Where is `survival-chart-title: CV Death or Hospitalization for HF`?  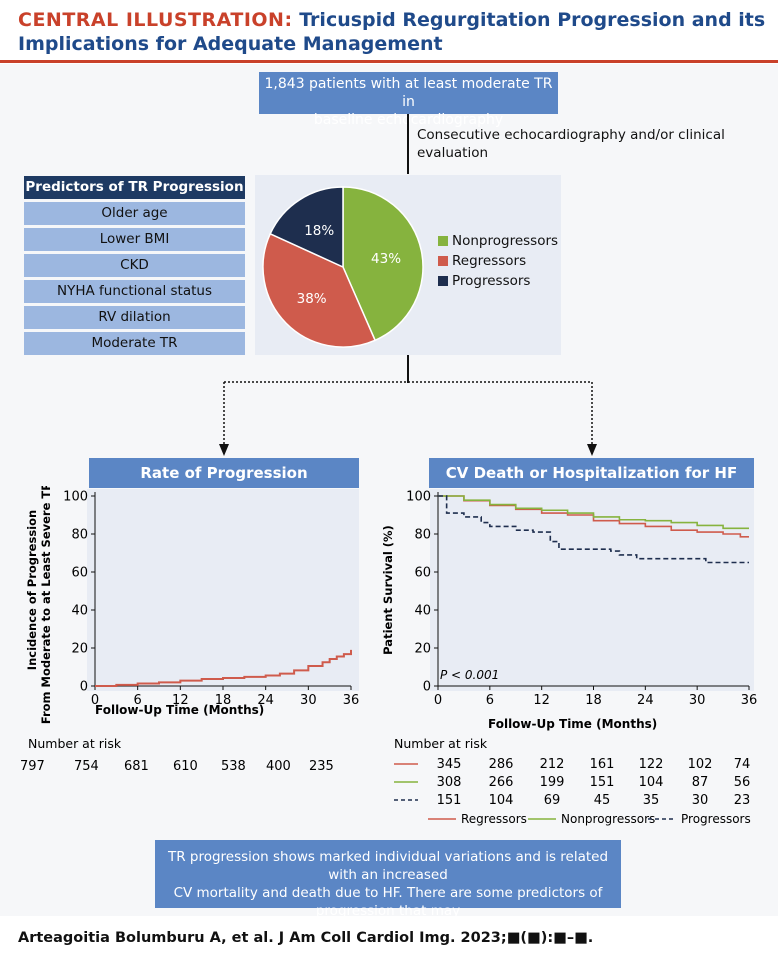
survival-chart-title: CV Death or Hospitalization for HF is located at coordinates (591, 473).